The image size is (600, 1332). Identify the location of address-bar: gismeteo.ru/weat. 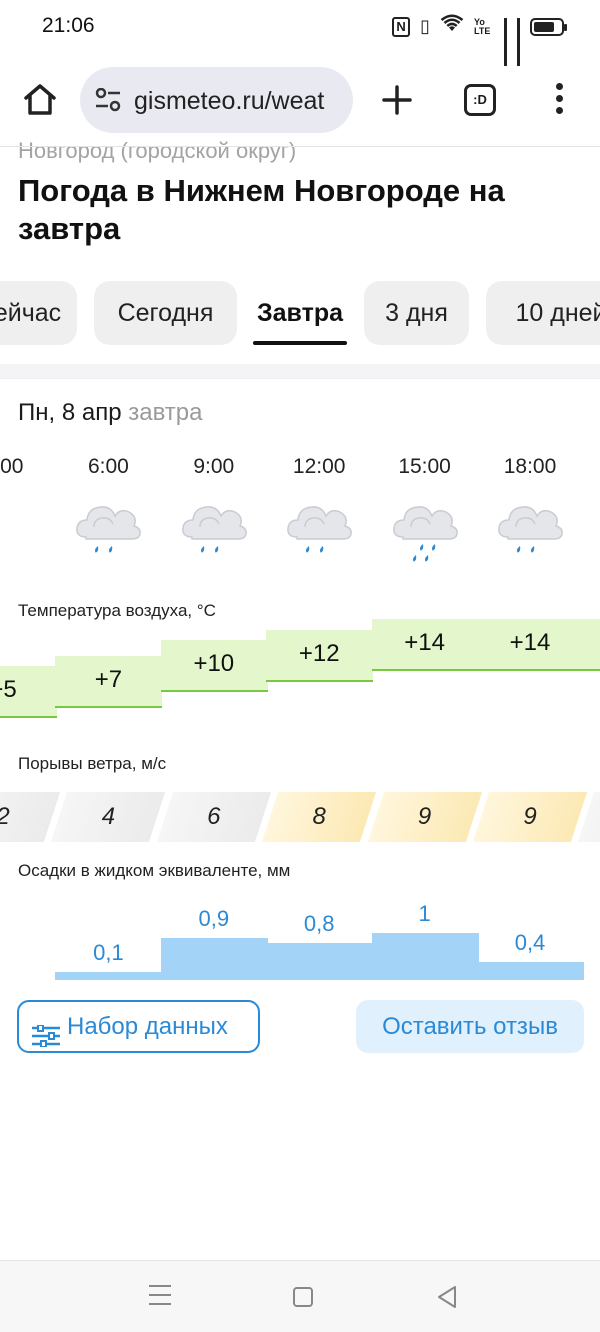
(216, 100).